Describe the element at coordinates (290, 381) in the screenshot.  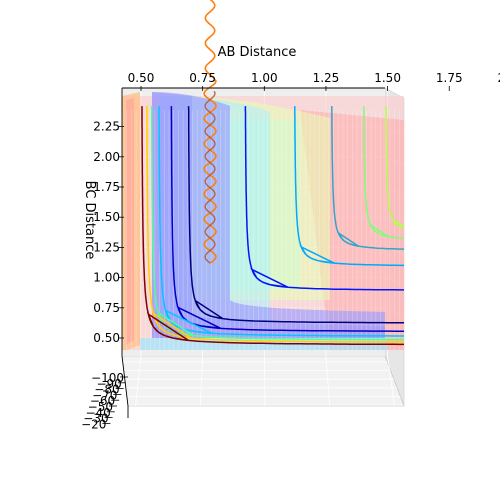
I see `floor-pane` at that location.